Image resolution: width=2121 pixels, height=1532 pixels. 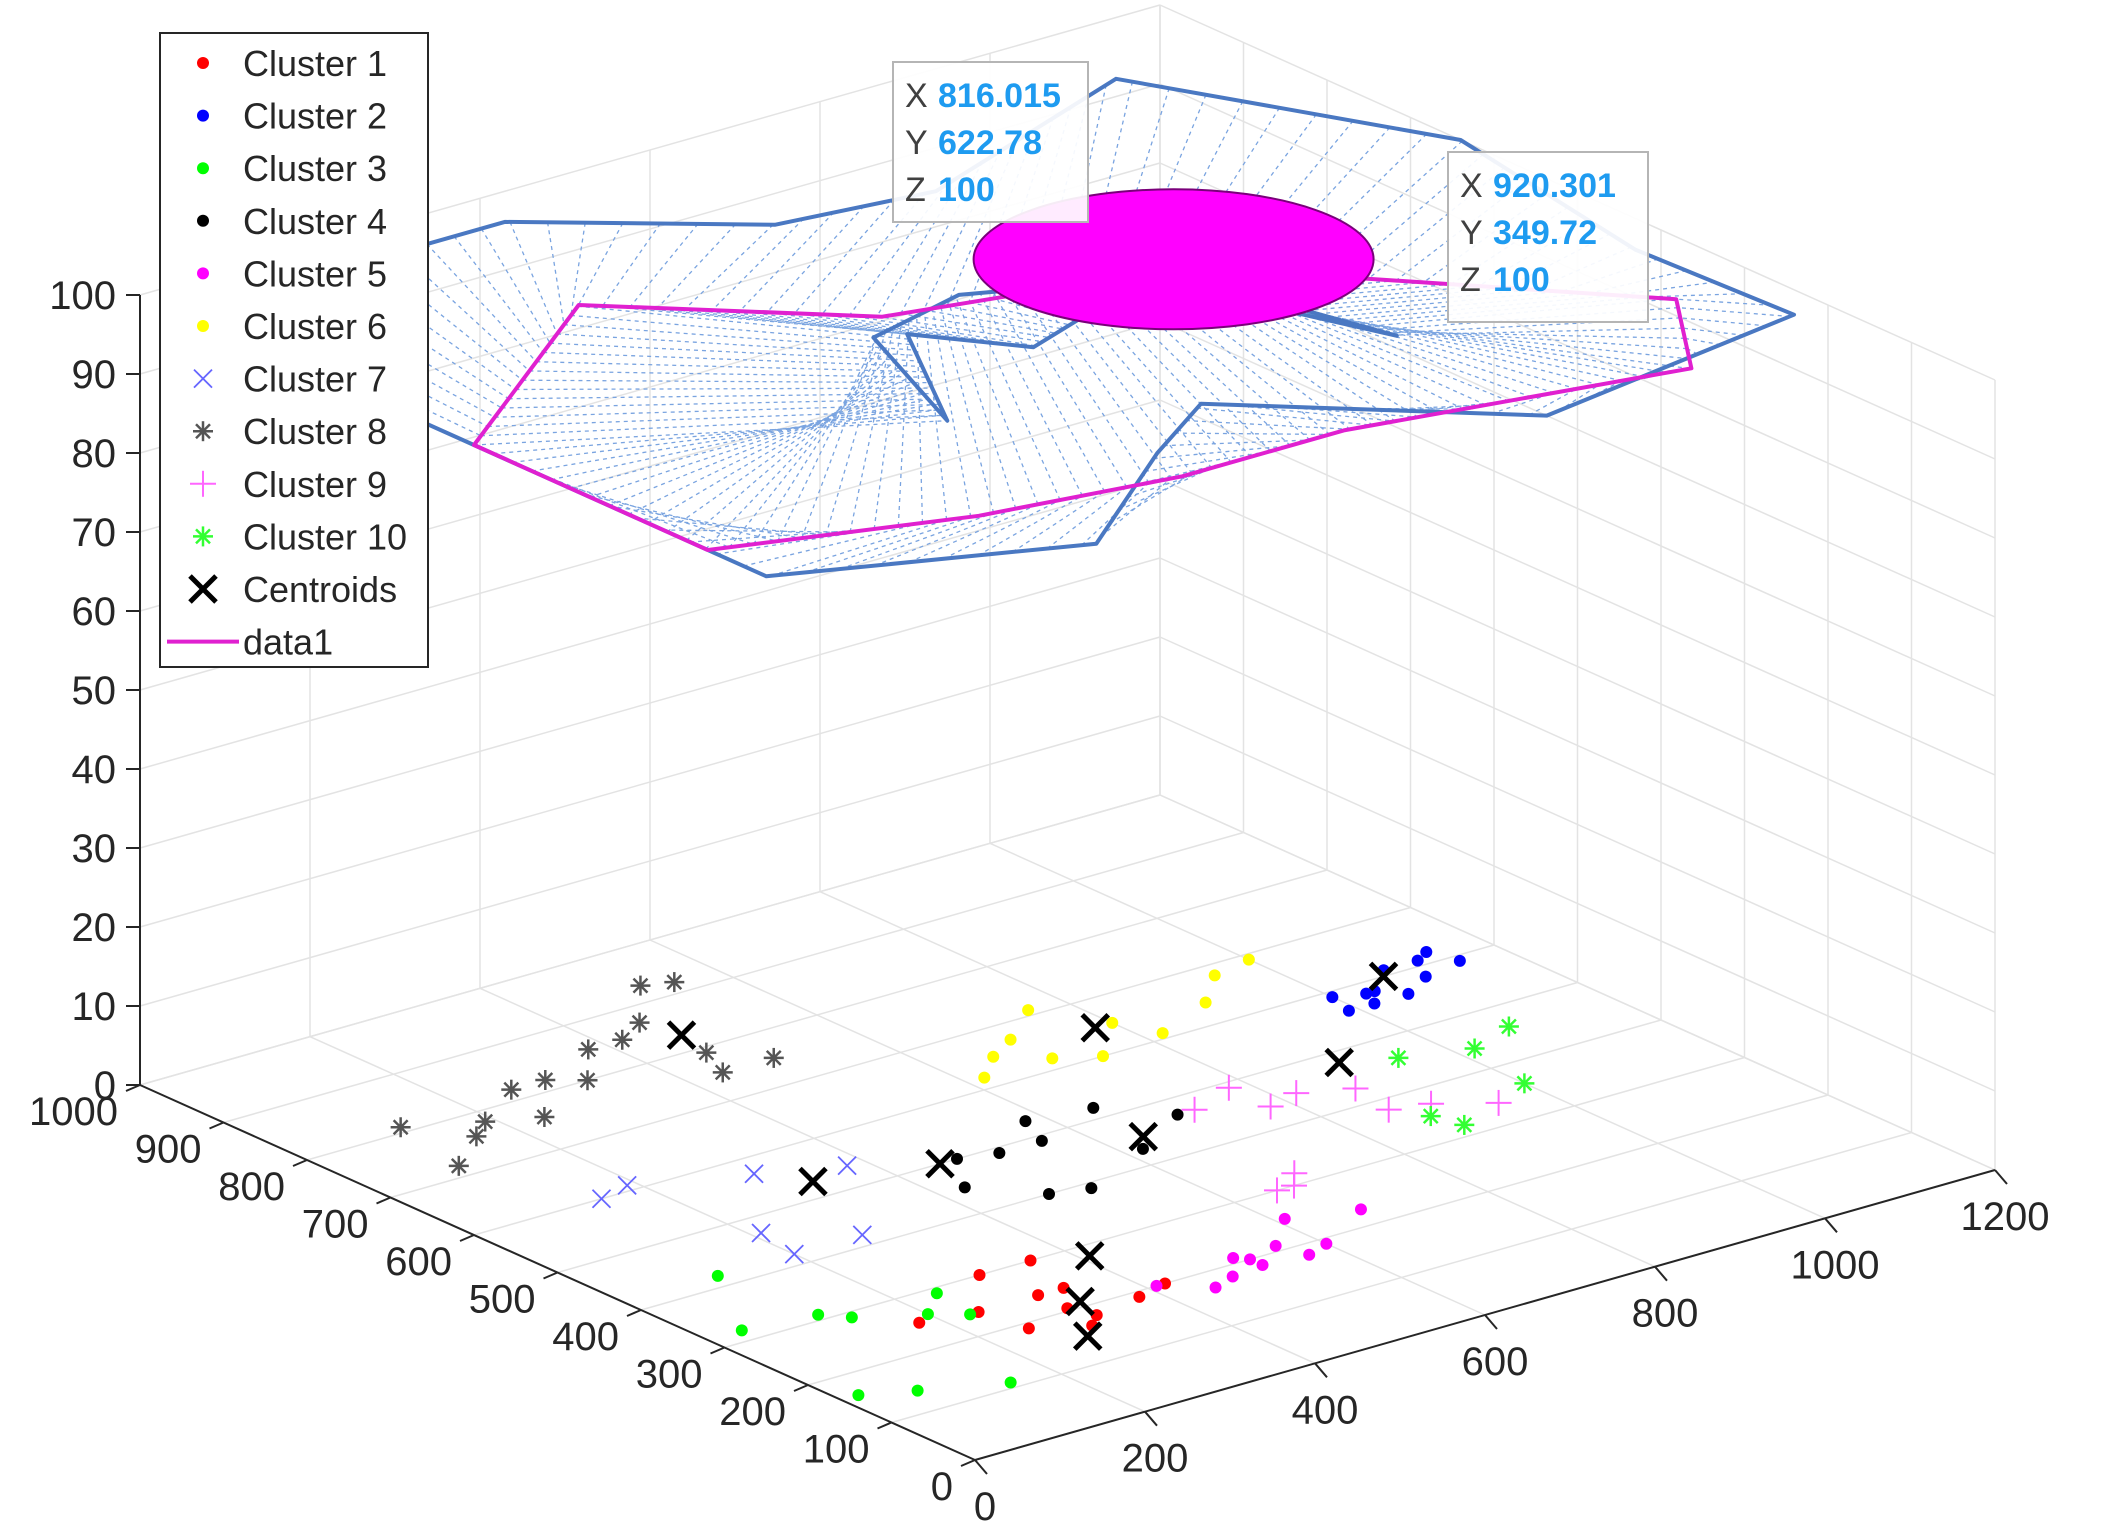 What do you see at coordinates (288, 484) in the screenshot?
I see `legend-item: Cluster 9` at bounding box center [288, 484].